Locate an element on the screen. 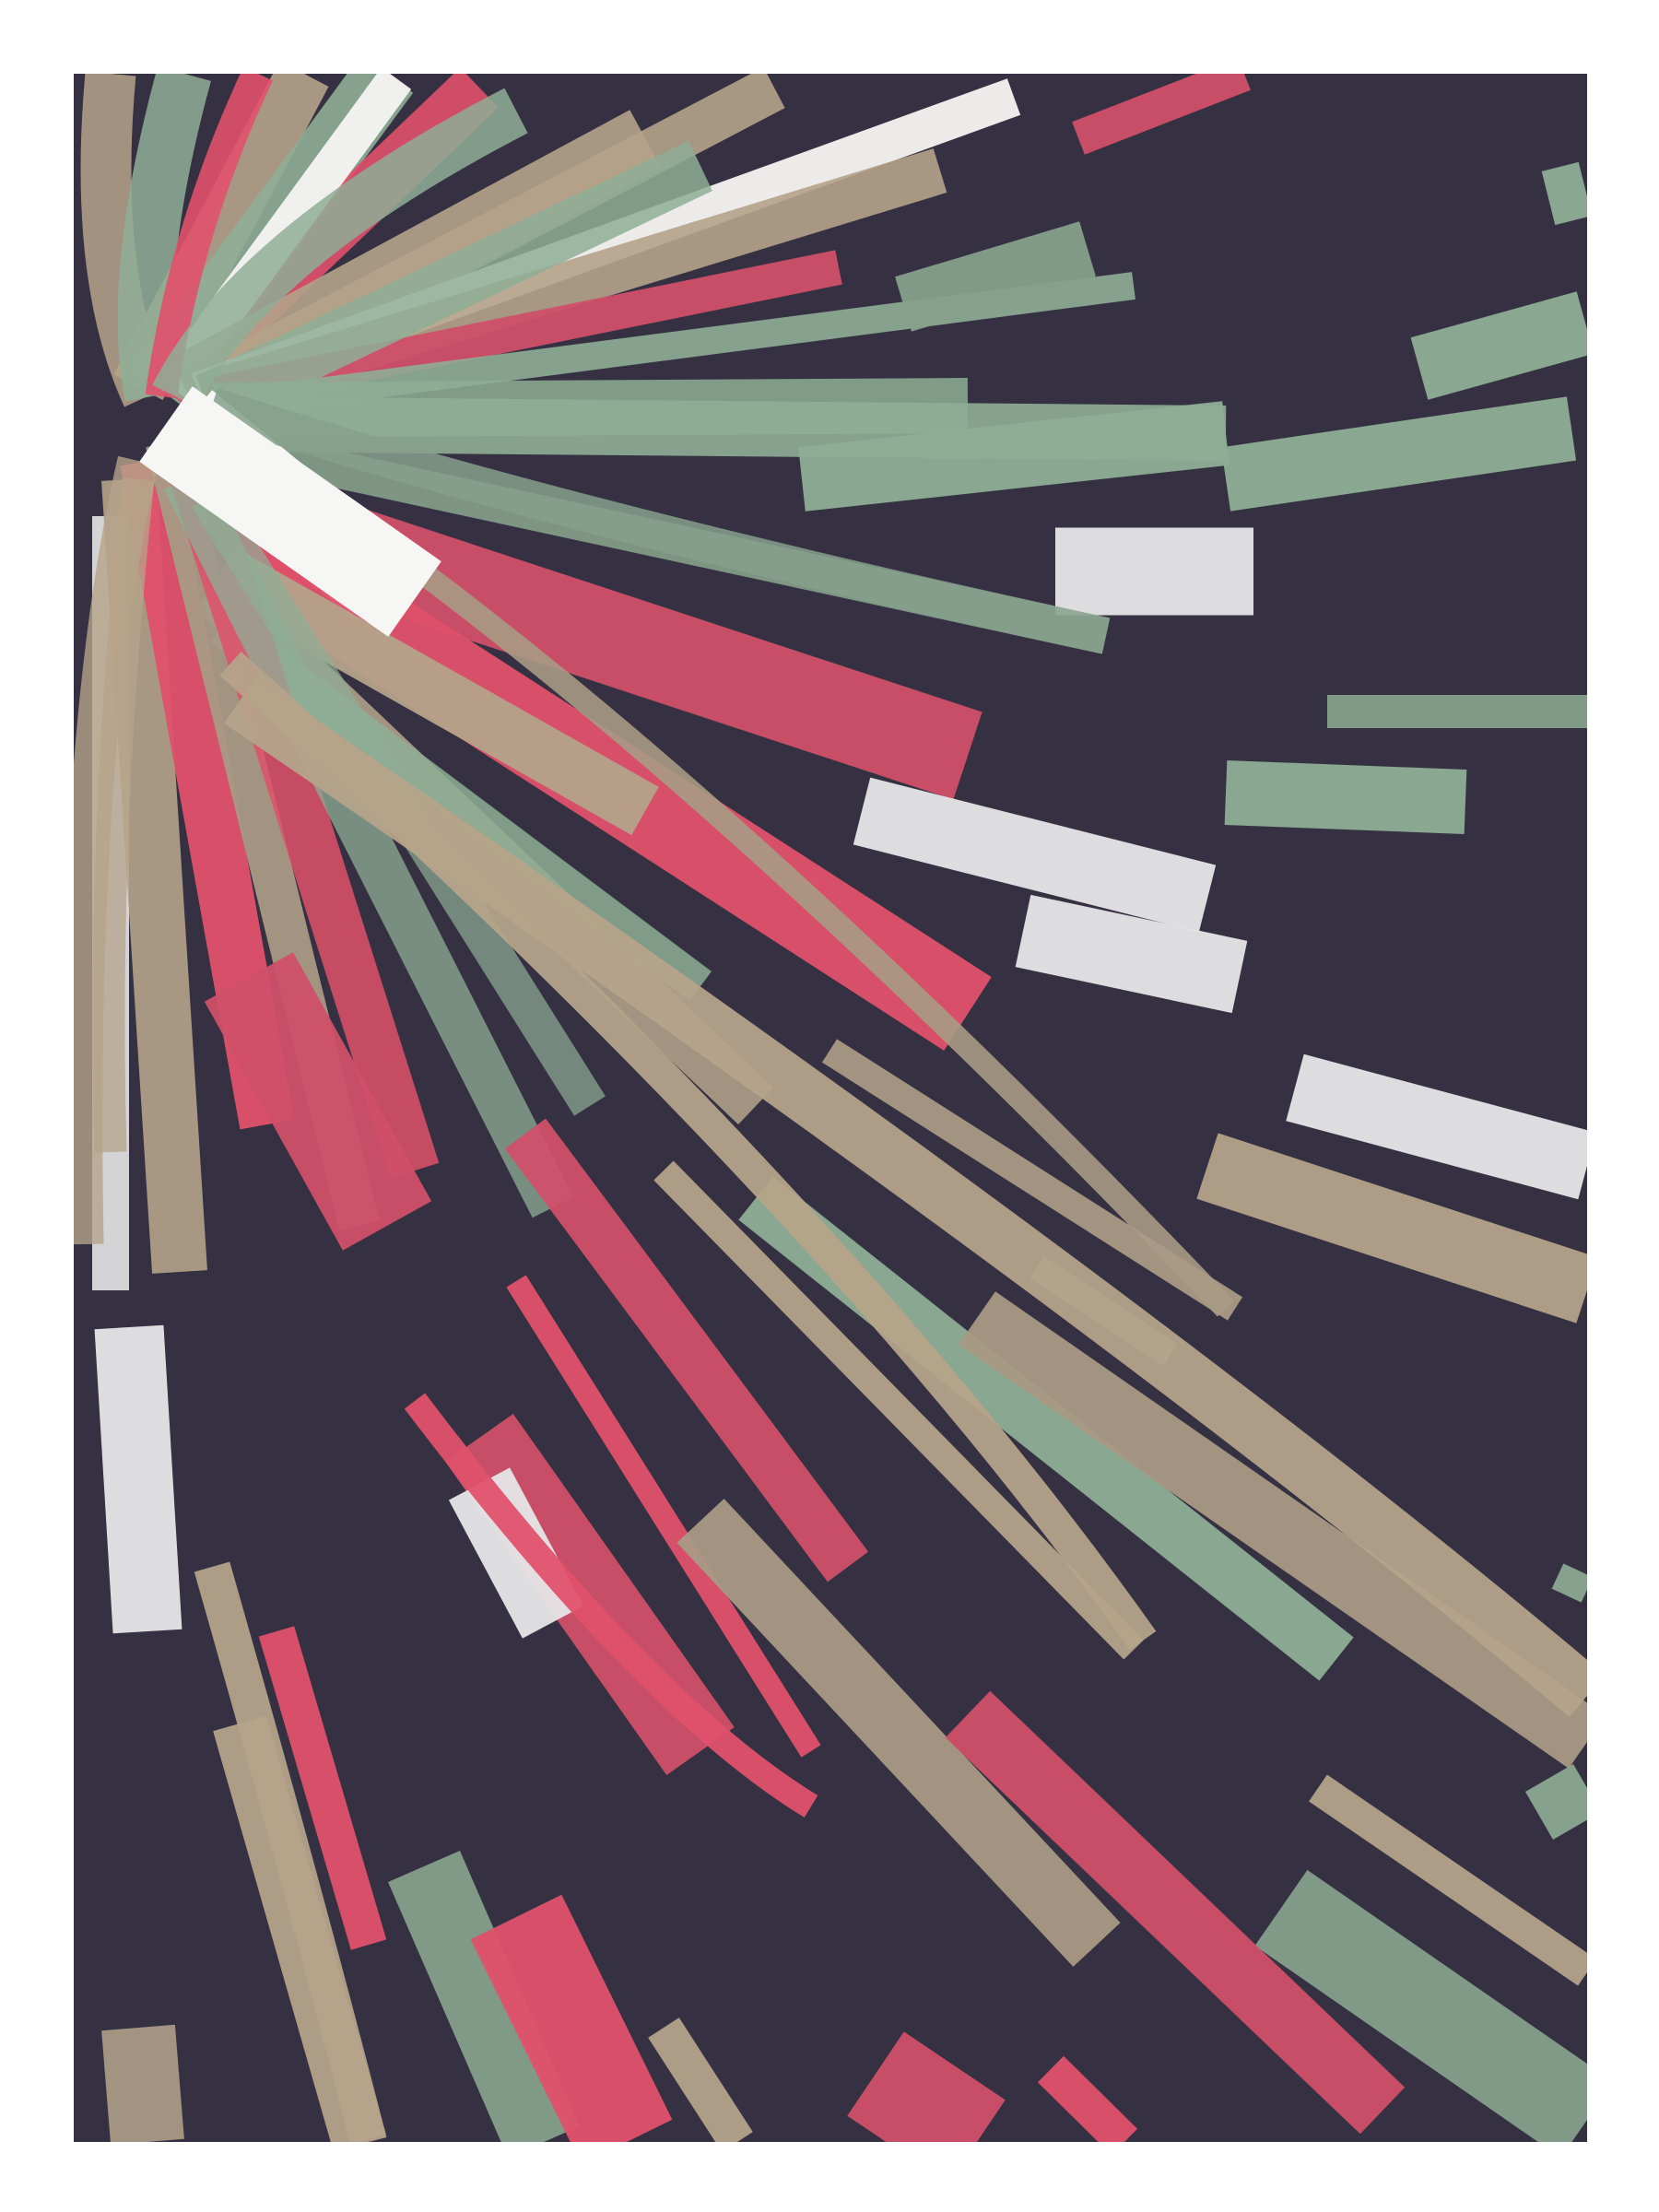  burst-hub is located at coordinates (290, 511).